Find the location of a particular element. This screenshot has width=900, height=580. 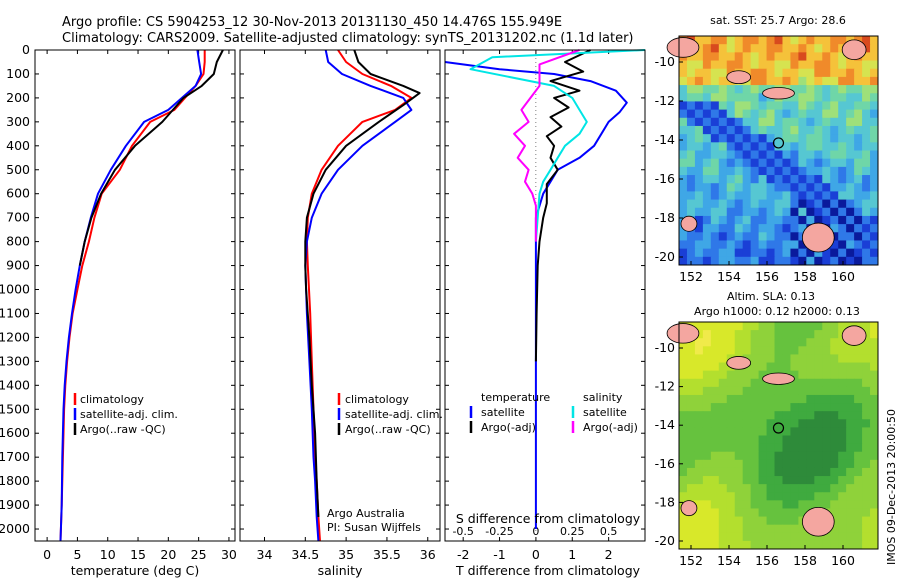

depth-tick-label: 1400 is located at coordinates (15, 384).